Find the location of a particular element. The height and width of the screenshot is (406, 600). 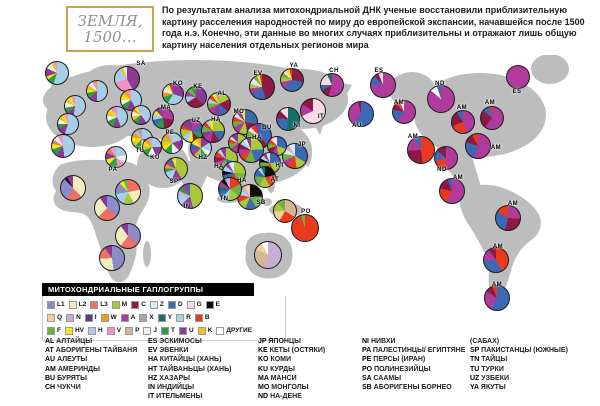

people-entry-SA: SA СААМЫ is located at coordinates (382, 378).